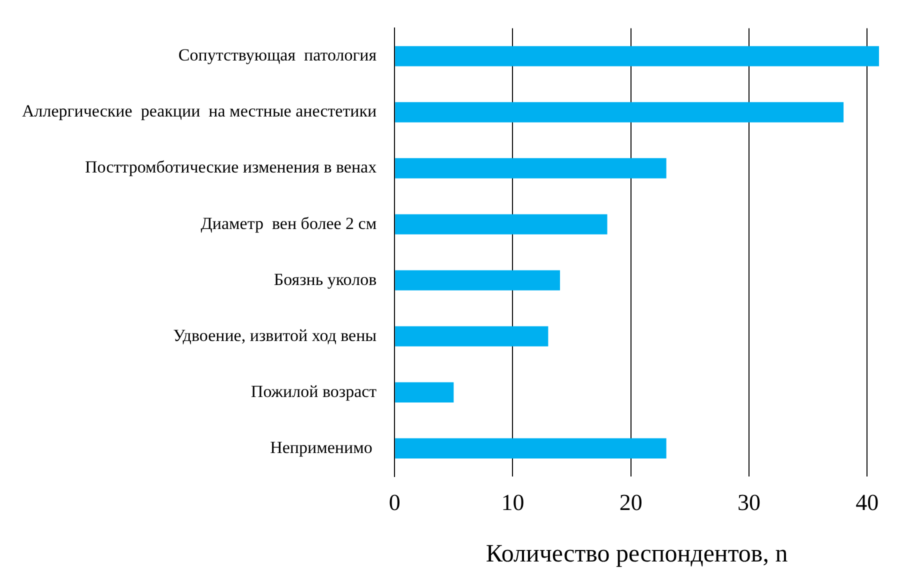 This screenshot has height=576, width=899. What do you see at coordinates (275, 335) in the screenshot?
I see `y-tick-label: Удвоение, извитой ход вены` at bounding box center [275, 335].